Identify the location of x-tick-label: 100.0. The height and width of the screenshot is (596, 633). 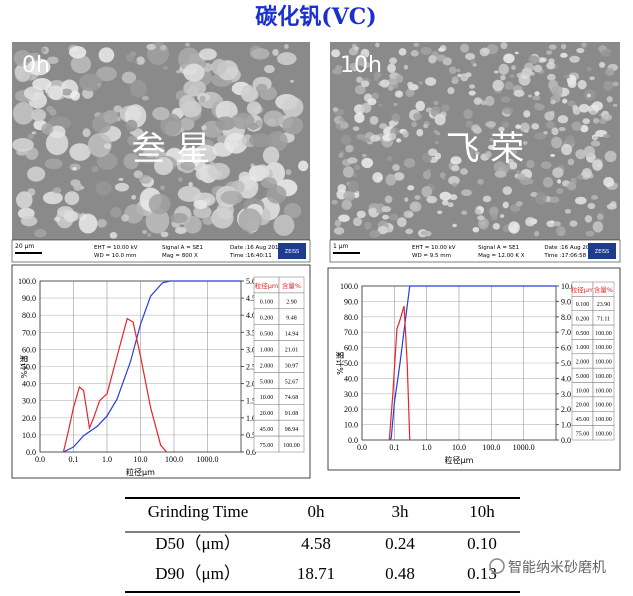
(491, 447).